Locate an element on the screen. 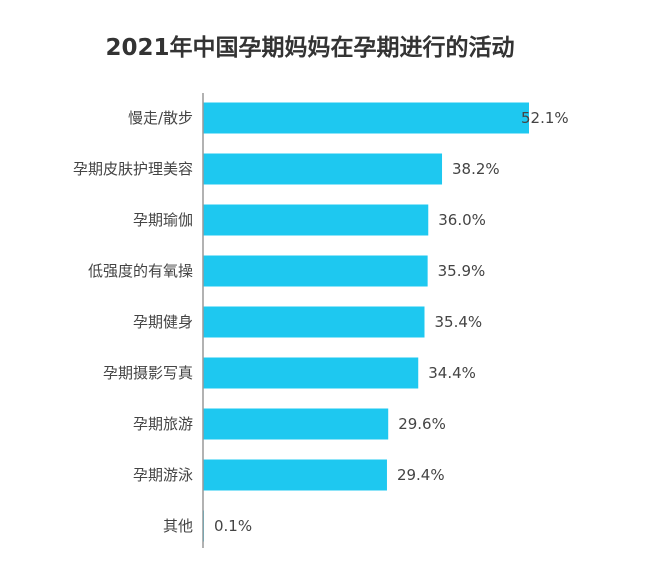 The width and height of the screenshot is (660, 582). category-label-5: 孕期摄影写真 is located at coordinates (148, 373).